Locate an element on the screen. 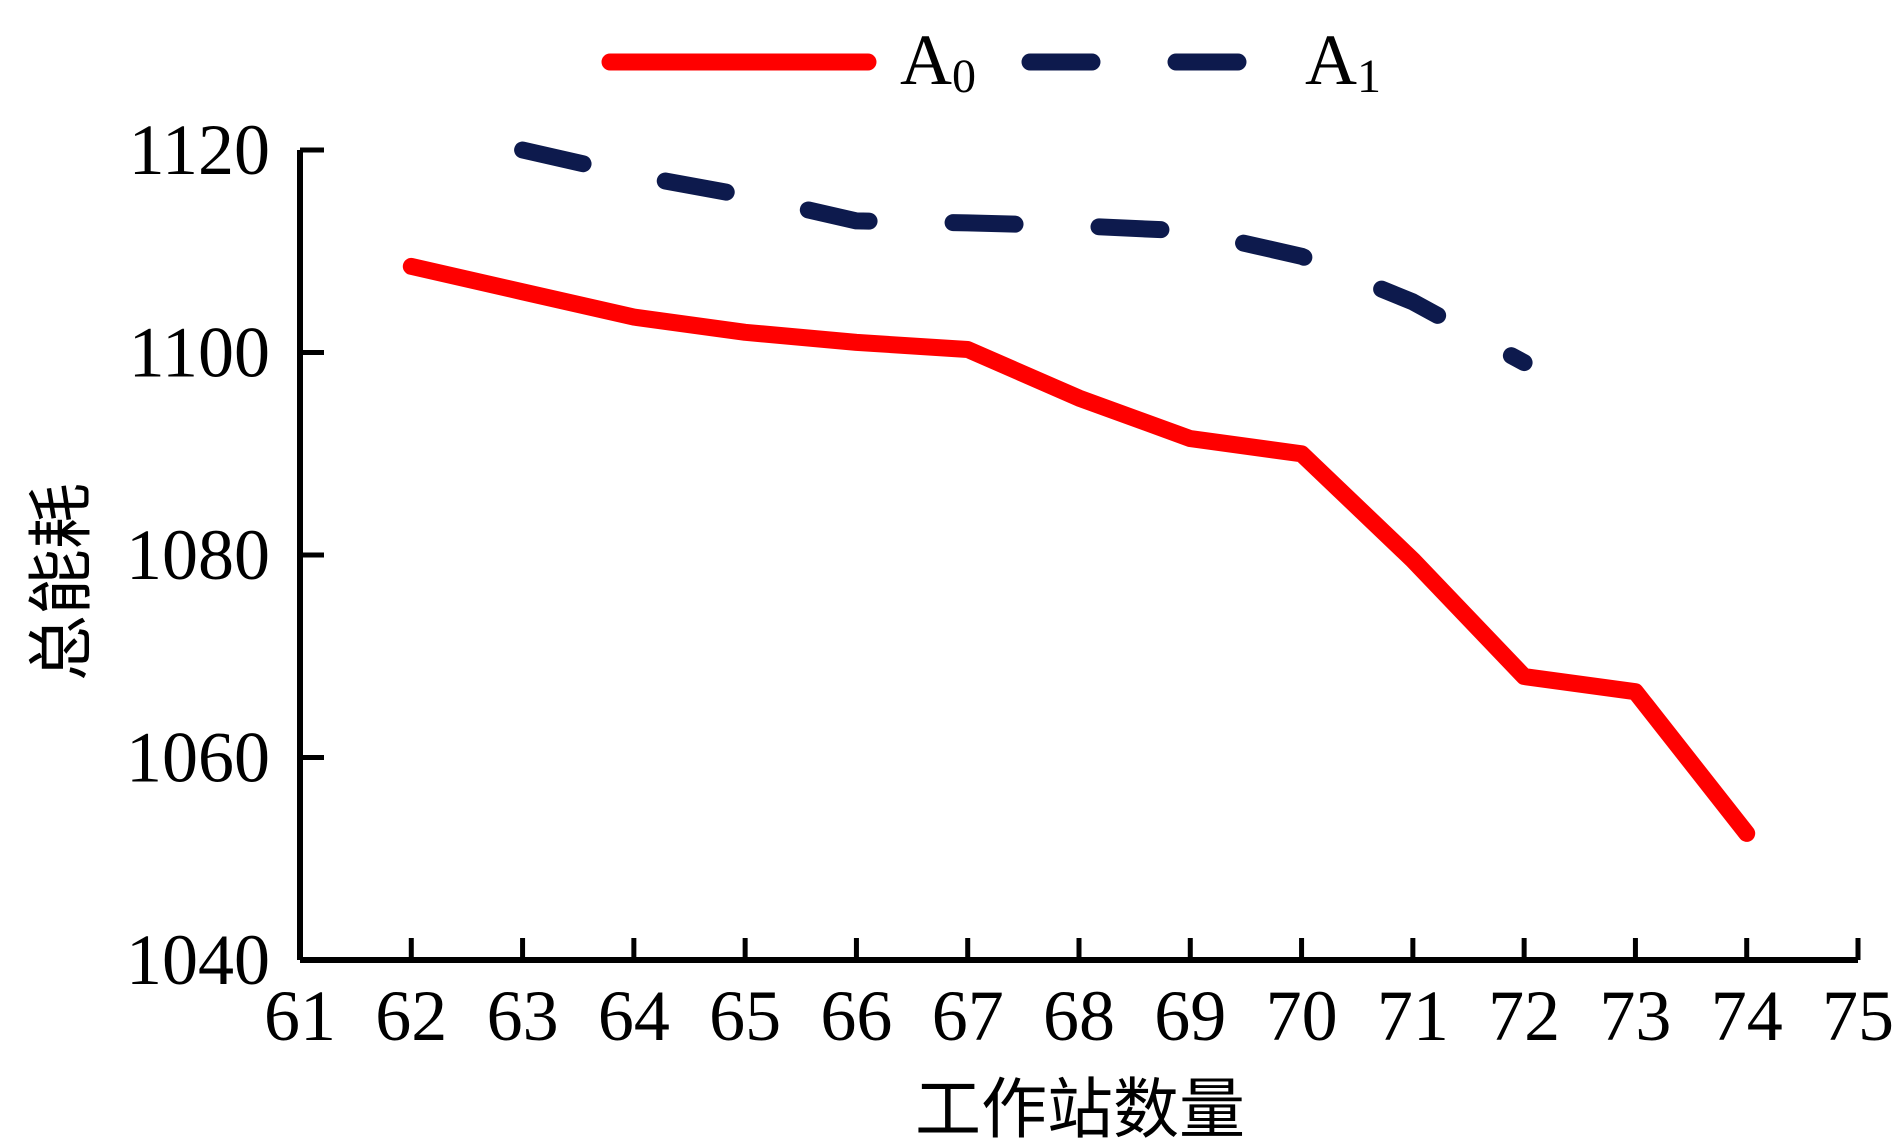  y-tick-label: 1120 is located at coordinates (199, 150).